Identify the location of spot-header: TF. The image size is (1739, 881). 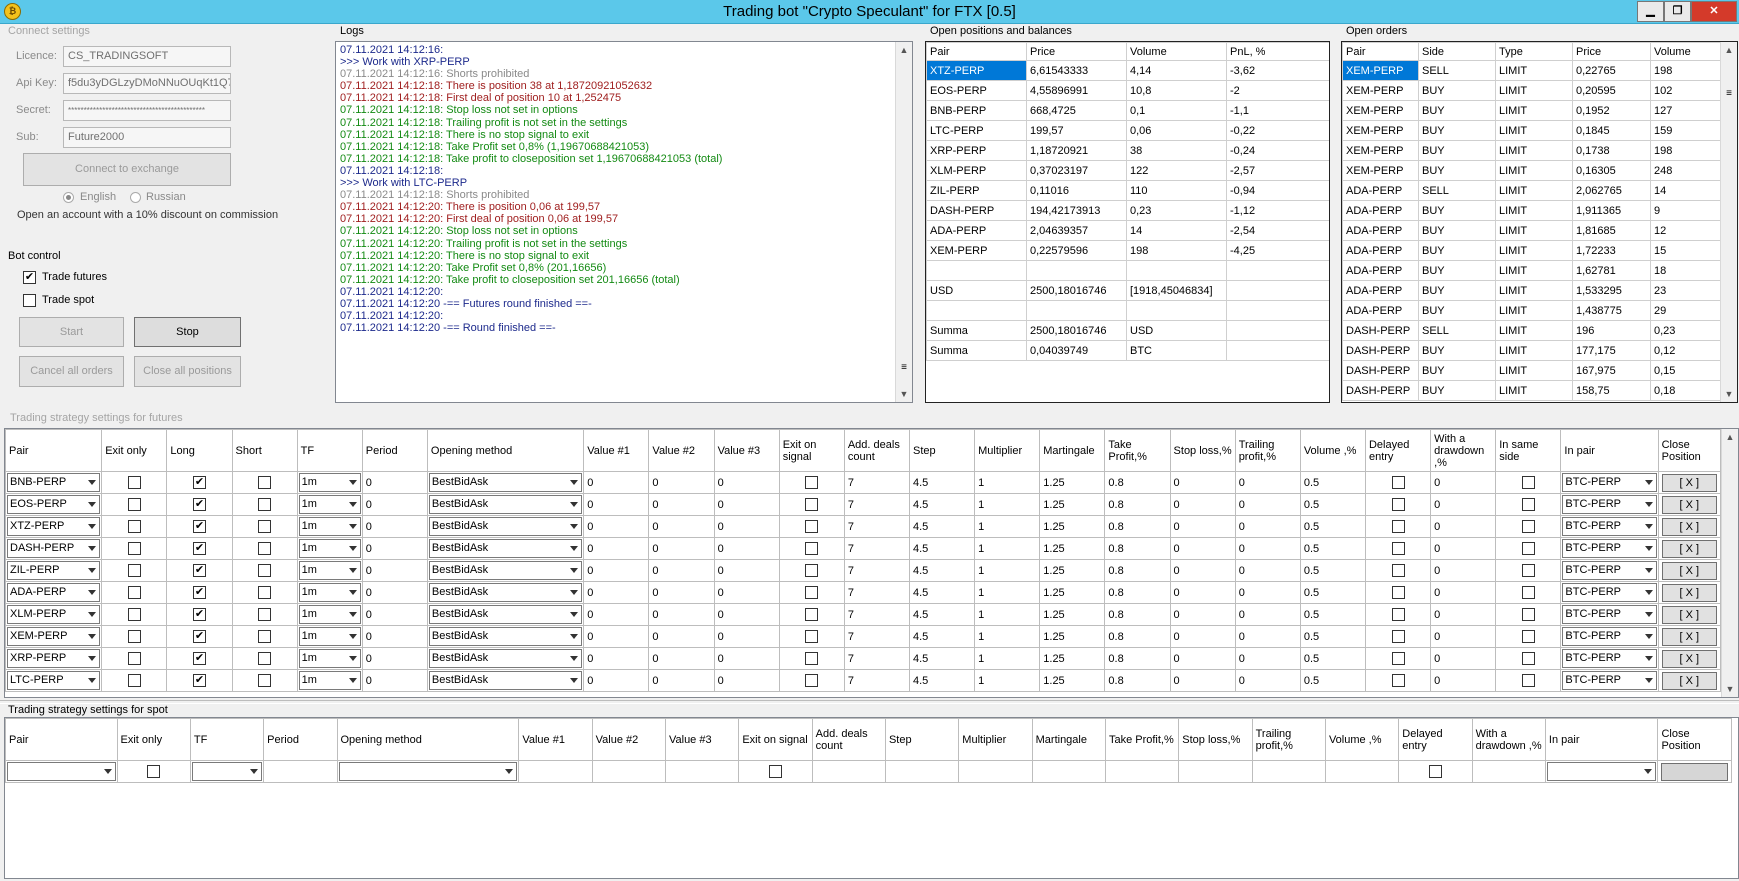
(227, 739).